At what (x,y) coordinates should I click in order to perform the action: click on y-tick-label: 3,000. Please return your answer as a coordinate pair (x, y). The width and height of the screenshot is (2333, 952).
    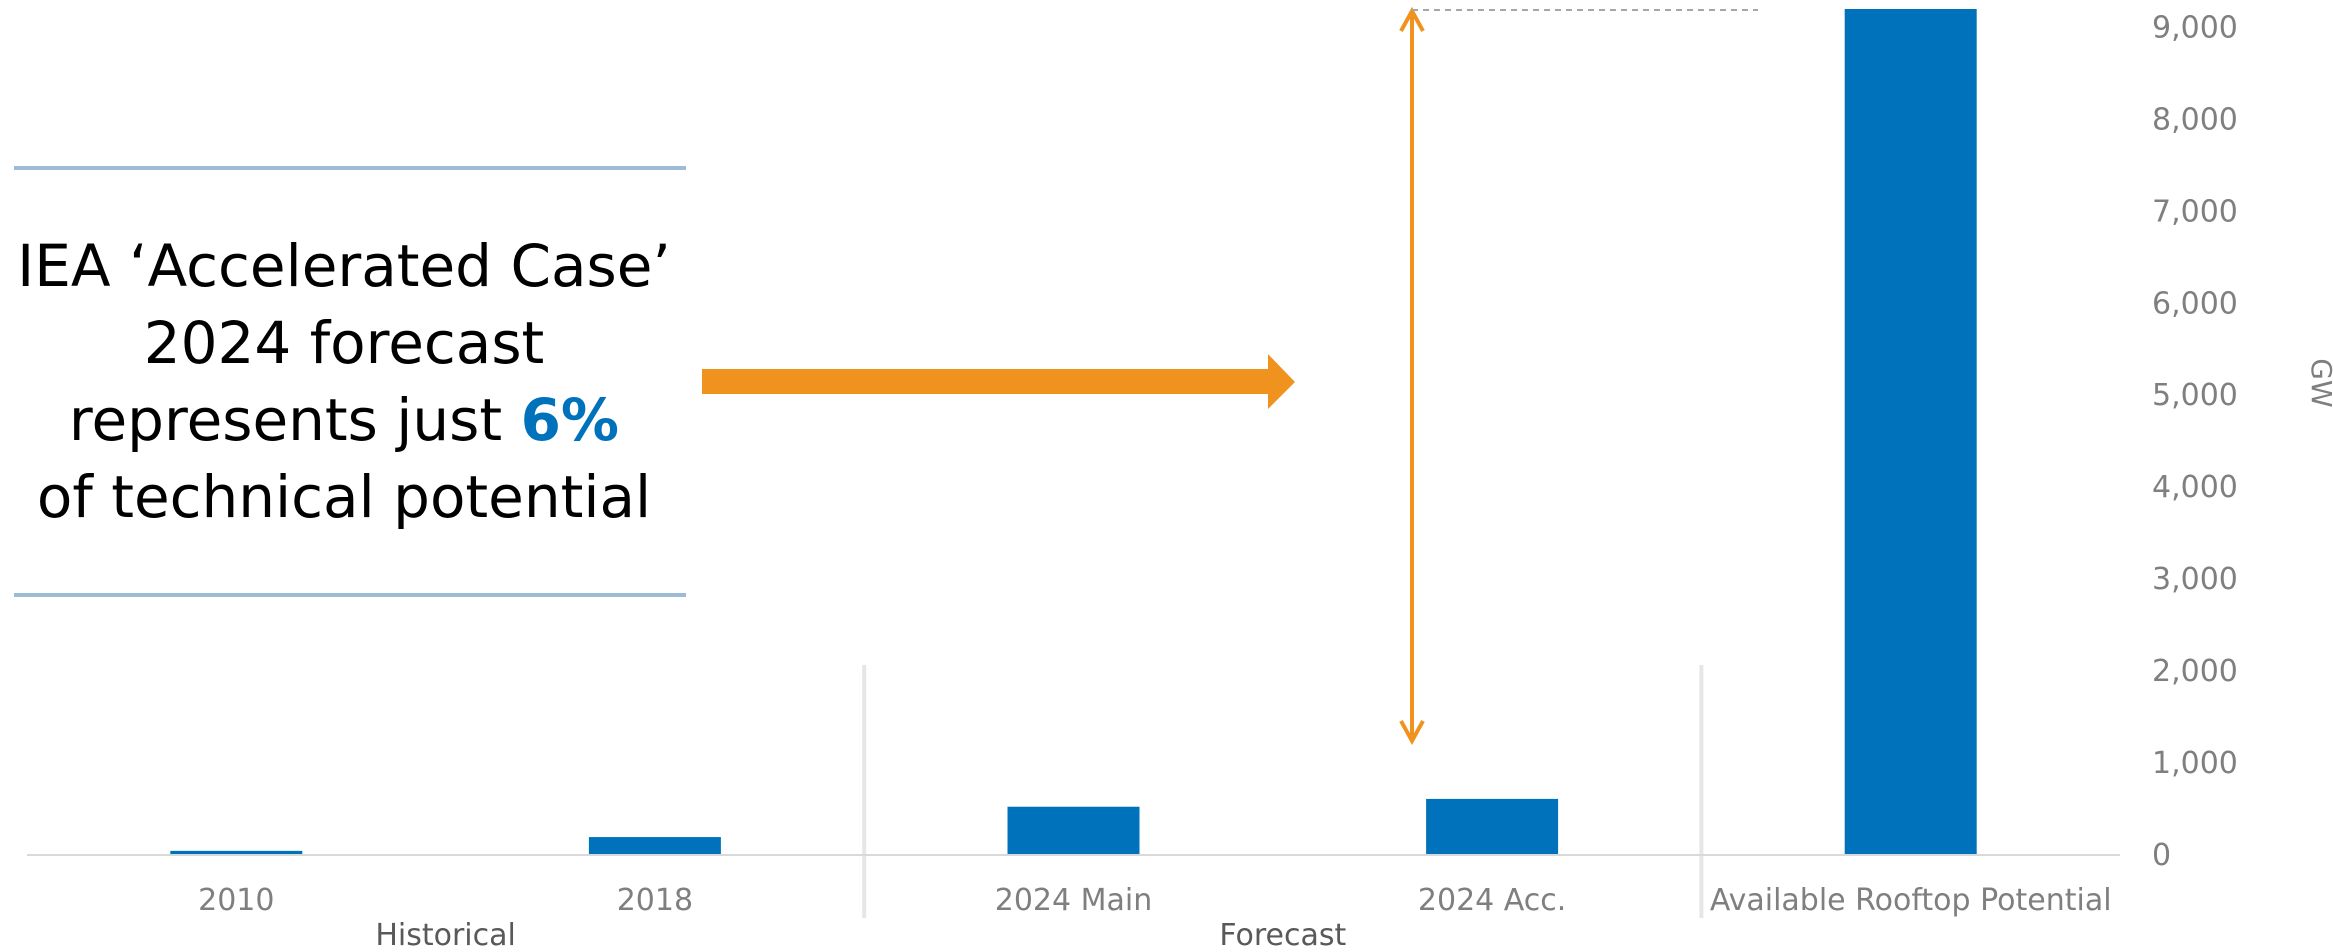
    Looking at the image, I should click on (2195, 579).